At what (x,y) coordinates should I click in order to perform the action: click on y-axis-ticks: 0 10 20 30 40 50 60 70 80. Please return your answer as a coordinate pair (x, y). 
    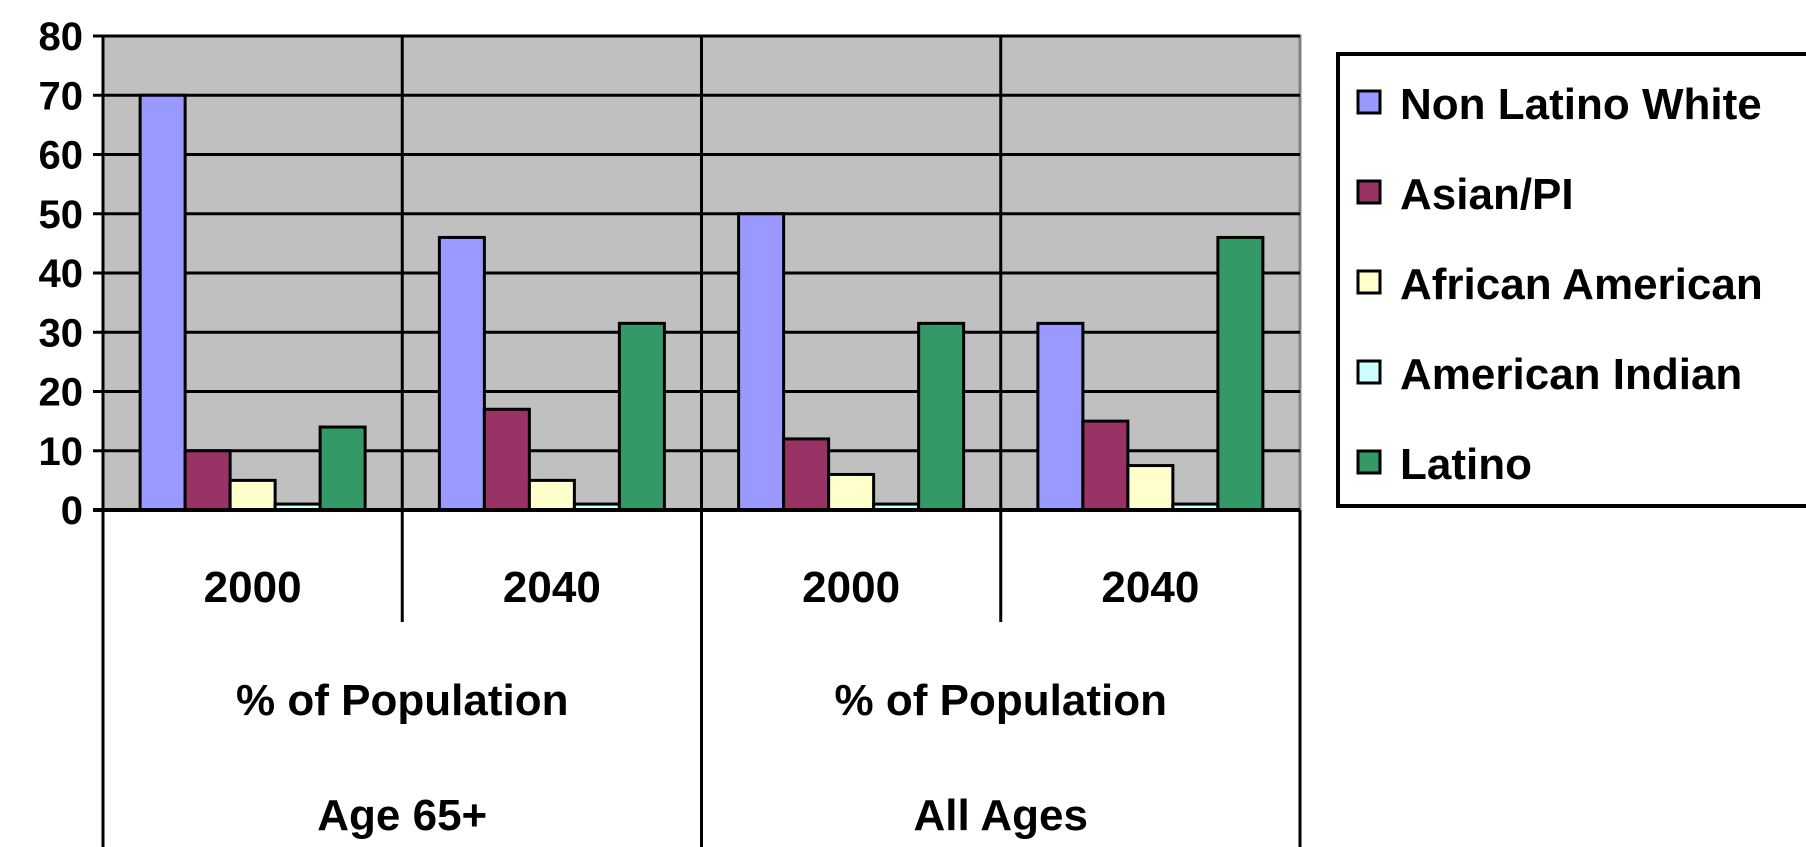
    Looking at the image, I should click on (71, 274).